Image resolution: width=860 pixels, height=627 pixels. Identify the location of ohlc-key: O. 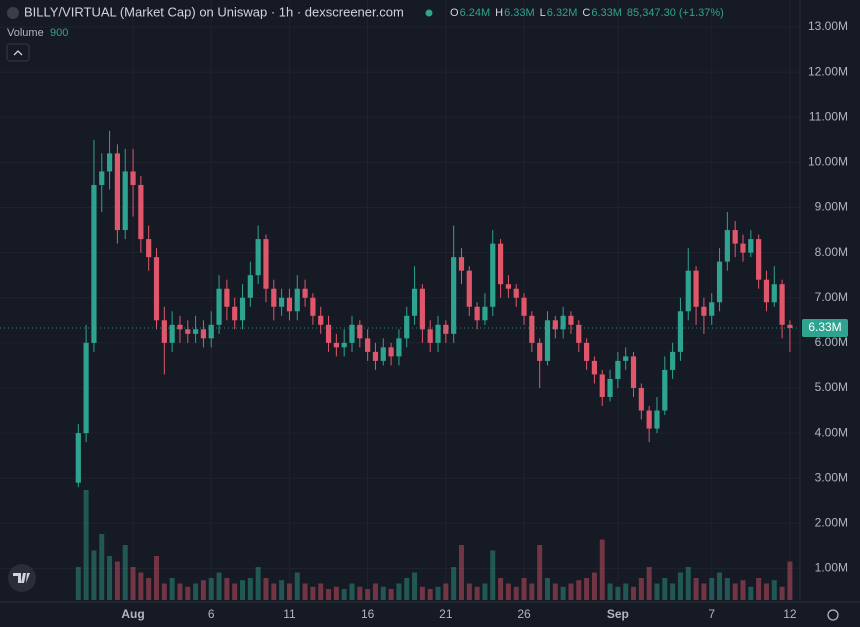
(454, 13).